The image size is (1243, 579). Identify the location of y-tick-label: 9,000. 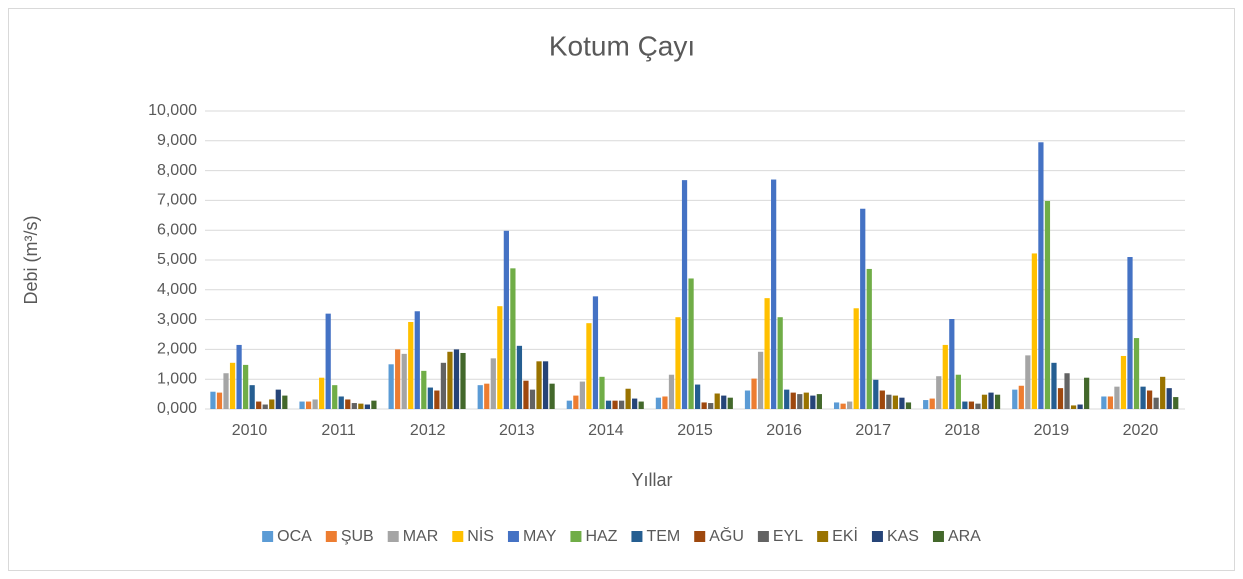
(177, 140).